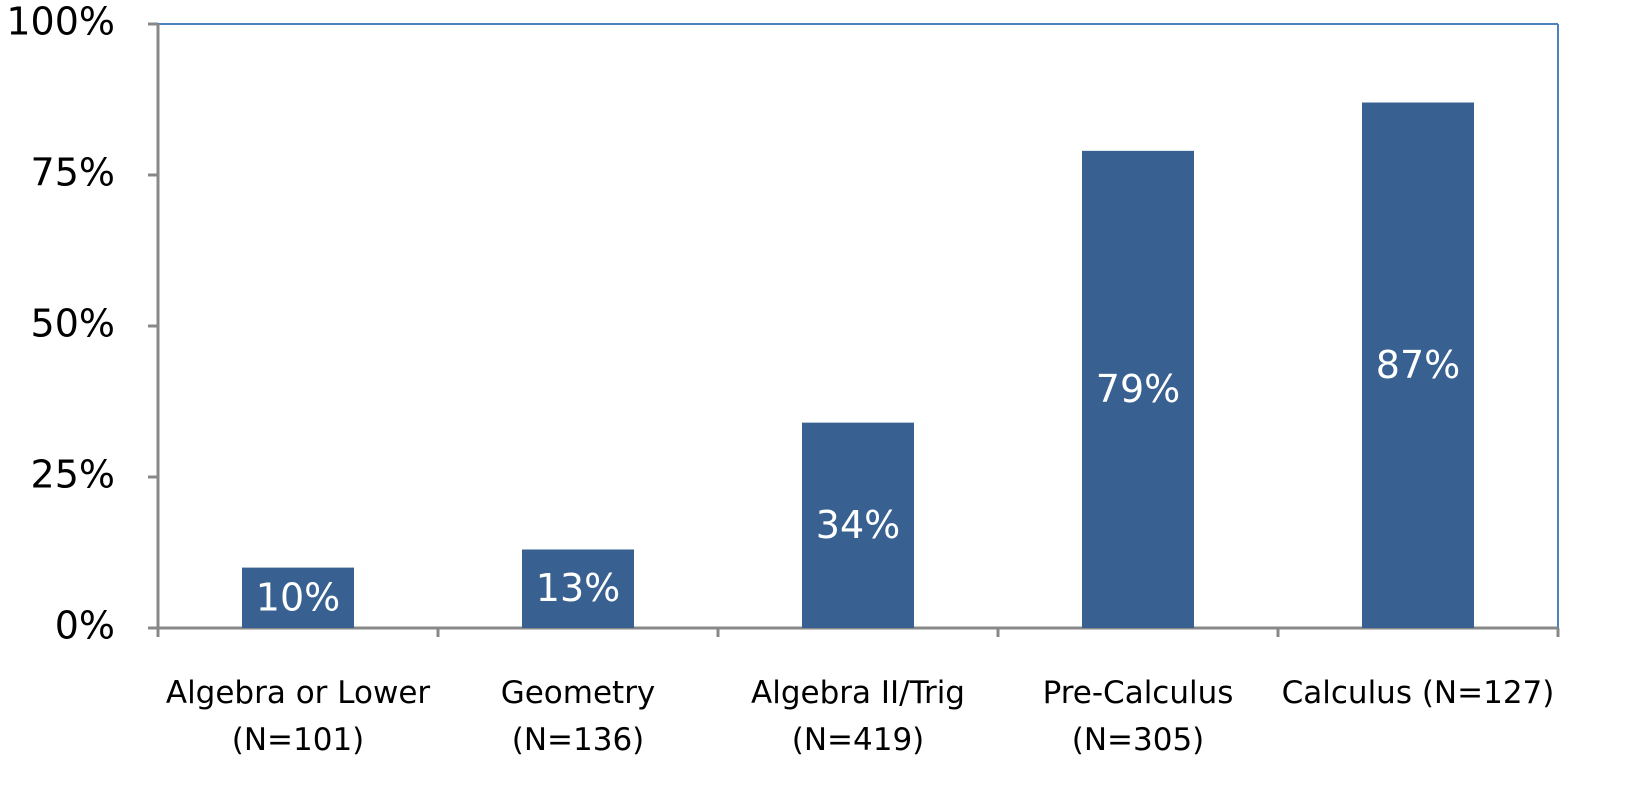 This screenshot has width=1636, height=793. I want to click on y-tick-label: 100%, so click(60, 22).